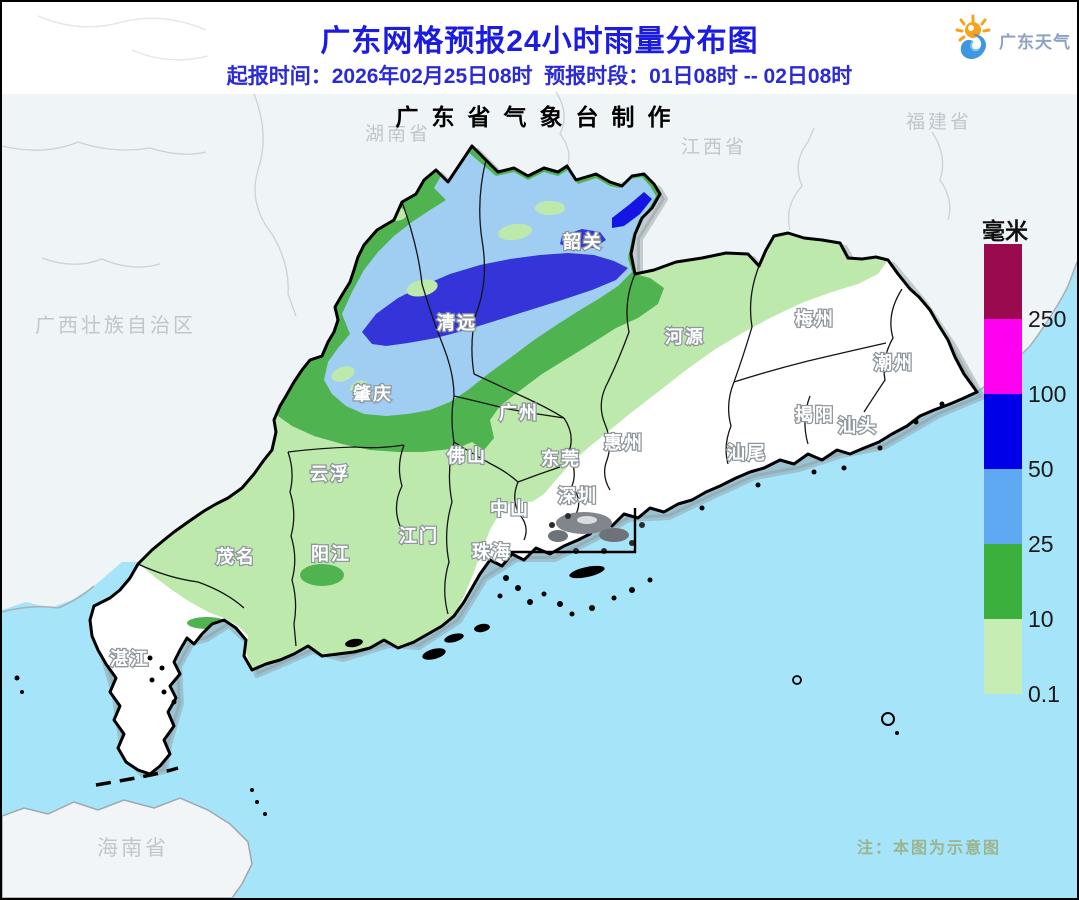 The height and width of the screenshot is (900, 1079). I want to click on sun-typhoon-icon, so click(973, 37).